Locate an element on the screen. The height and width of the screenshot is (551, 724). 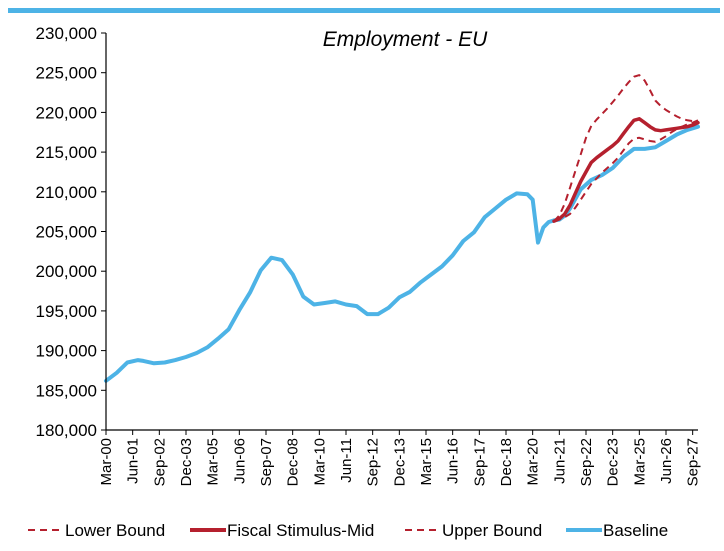
legend-label-fiscal-stimulus-mid: Fiscal Stimulus-Mid is located at coordinates (300, 530).